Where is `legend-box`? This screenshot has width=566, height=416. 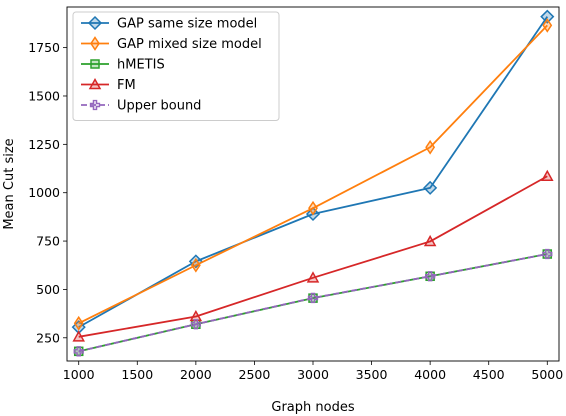
legend-box is located at coordinates (176, 66).